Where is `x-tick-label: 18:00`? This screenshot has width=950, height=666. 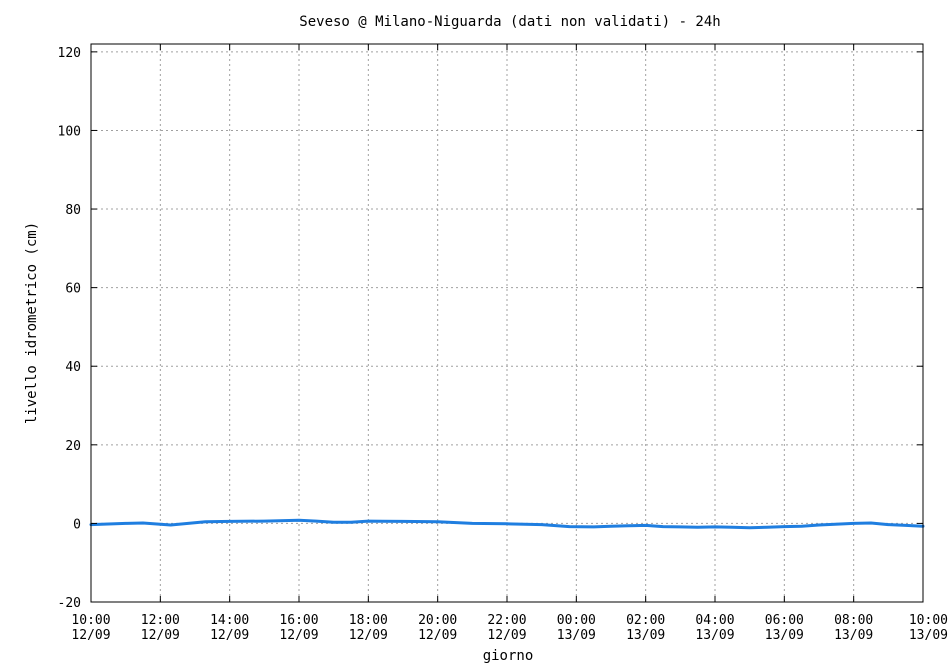
x-tick-label: 18:00 is located at coordinates (368, 620).